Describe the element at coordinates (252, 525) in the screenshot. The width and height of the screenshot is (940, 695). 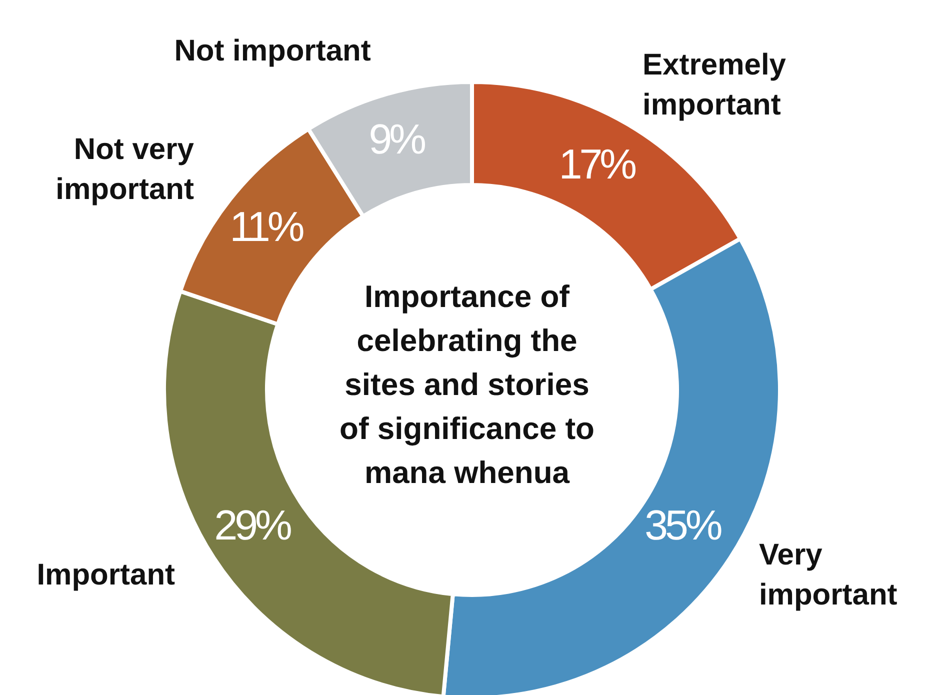
I see `data-label: 29%` at that location.